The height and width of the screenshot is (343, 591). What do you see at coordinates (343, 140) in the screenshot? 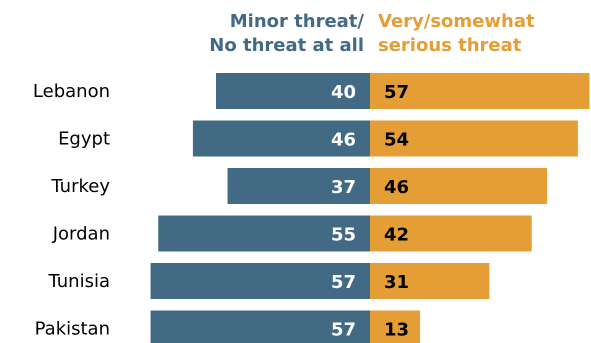
I see `value-label-minor-threat: 46` at bounding box center [343, 140].